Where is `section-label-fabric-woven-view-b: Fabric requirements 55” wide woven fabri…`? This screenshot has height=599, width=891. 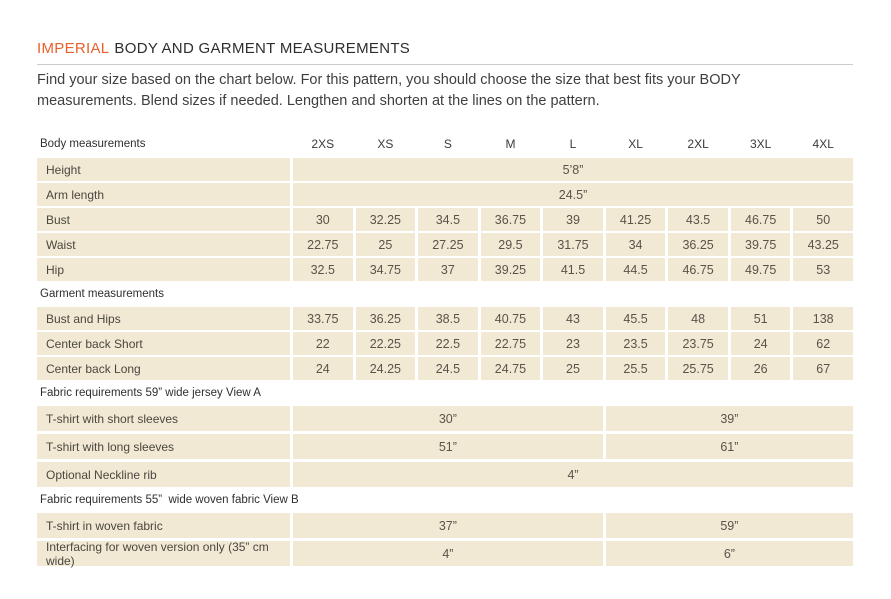 section-label-fabric-woven-view-b: Fabric requirements 55” wide woven fabri… is located at coordinates (169, 500).